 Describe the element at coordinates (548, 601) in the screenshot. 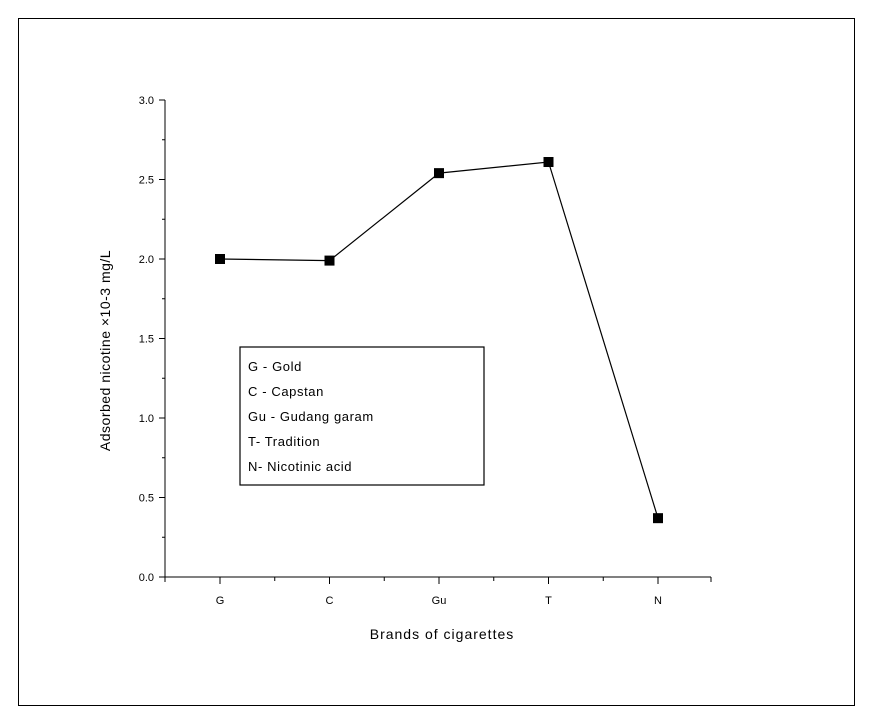

I see `x-tick-label: T` at that location.